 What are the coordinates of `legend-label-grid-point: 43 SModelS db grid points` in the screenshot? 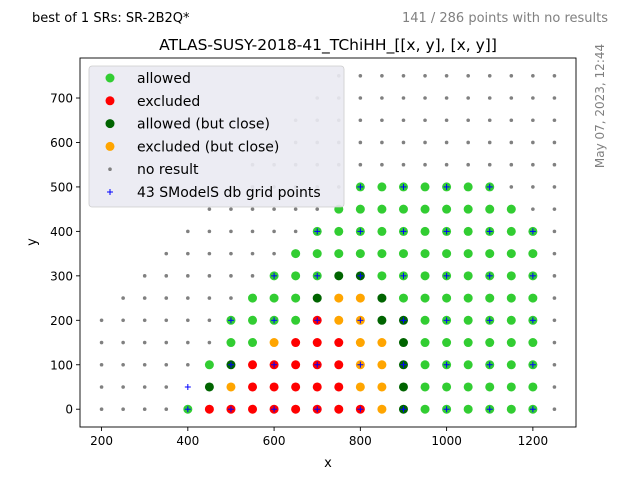 It's located at (229, 193).